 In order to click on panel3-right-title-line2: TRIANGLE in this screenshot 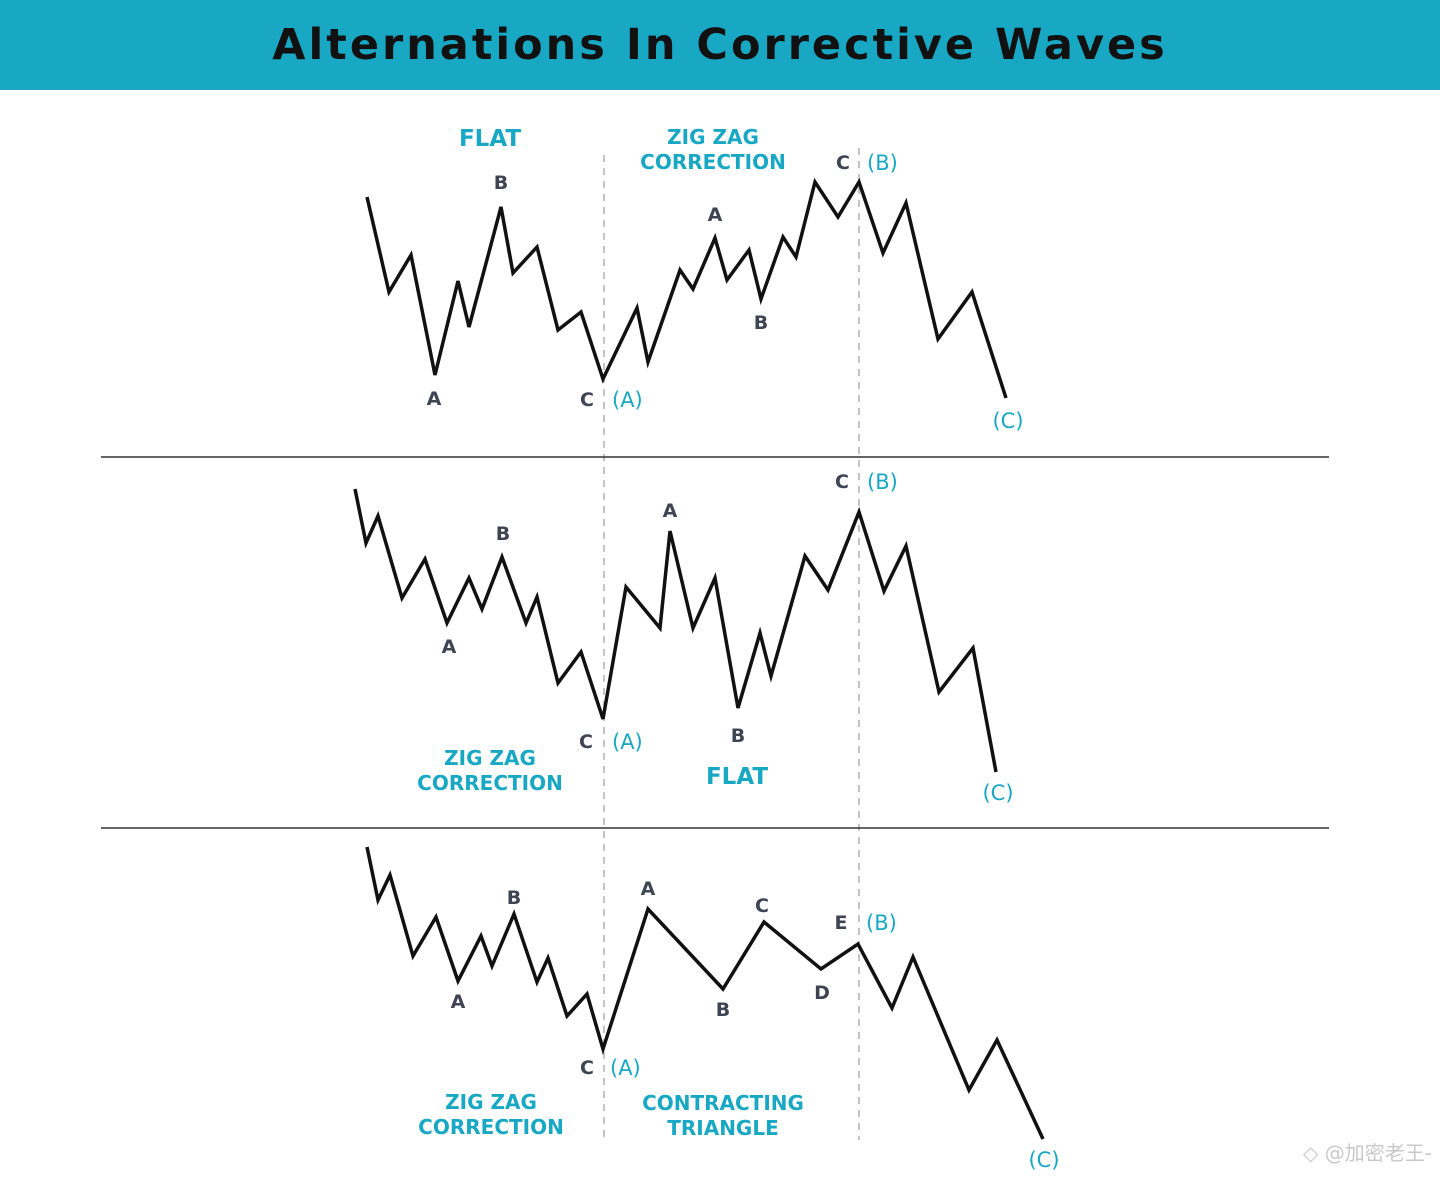, I will do `click(723, 1128)`.